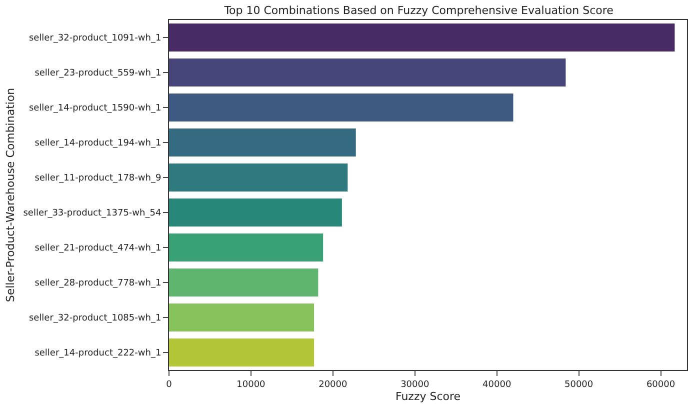 Image resolution: width=698 pixels, height=409 pixels. Describe the element at coordinates (92, 213) in the screenshot. I see `y-tick-label: seller_33-product_1375-wh_54` at that location.